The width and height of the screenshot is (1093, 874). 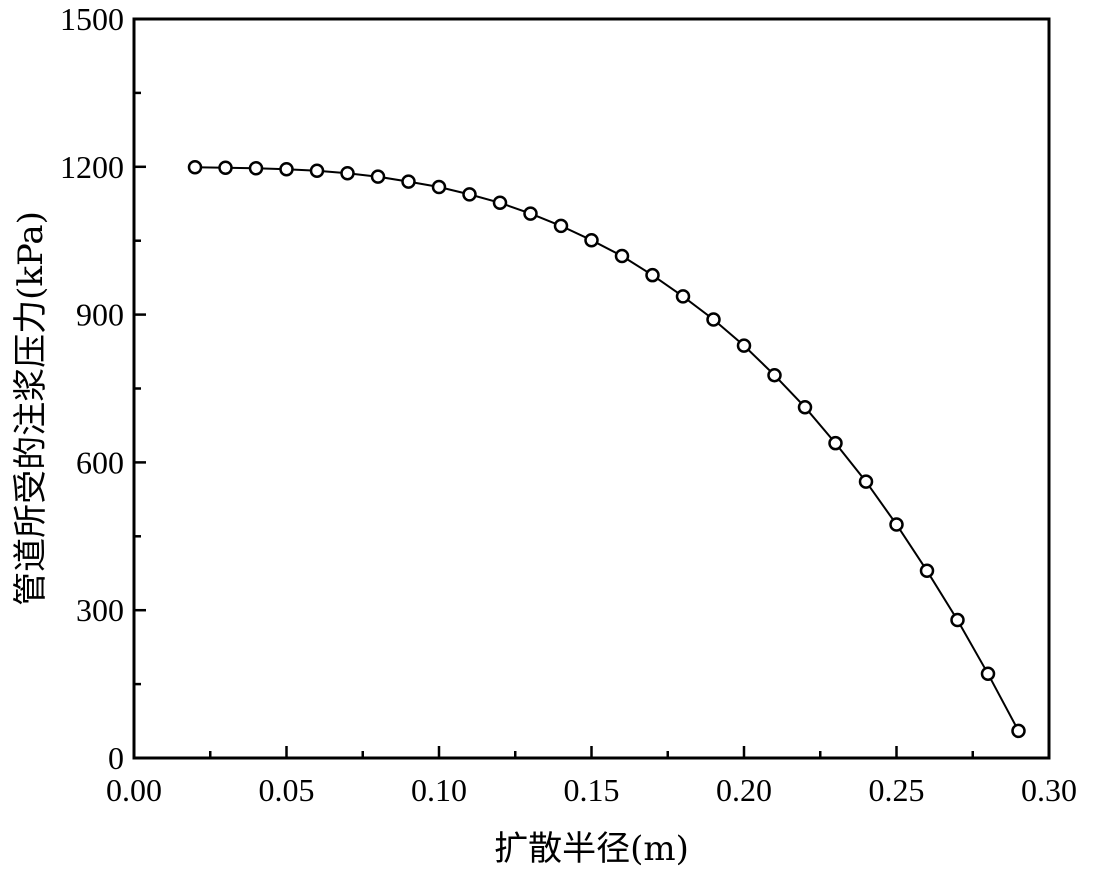 What do you see at coordinates (100, 610) in the screenshot?
I see `y-tick-label: 300` at bounding box center [100, 610].